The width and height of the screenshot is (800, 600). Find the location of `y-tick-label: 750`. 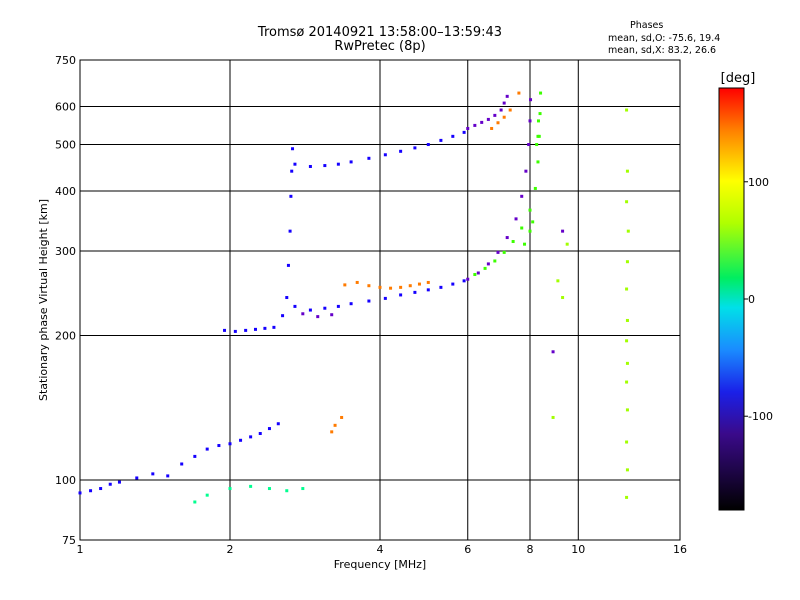

y-tick-label: 750 is located at coordinates (65, 60).